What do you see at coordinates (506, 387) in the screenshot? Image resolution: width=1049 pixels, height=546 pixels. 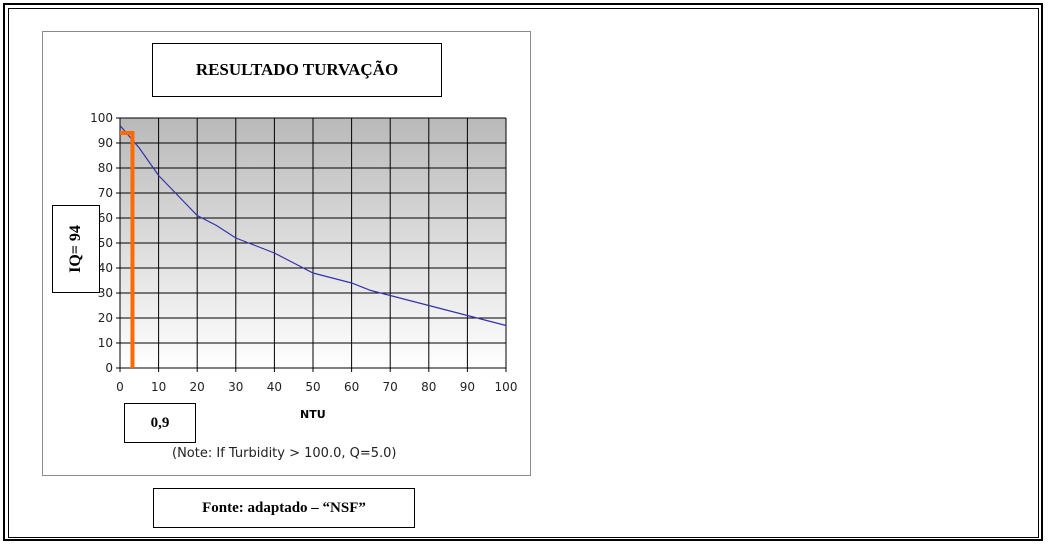 I see `x-tick-label: 100` at bounding box center [506, 387].